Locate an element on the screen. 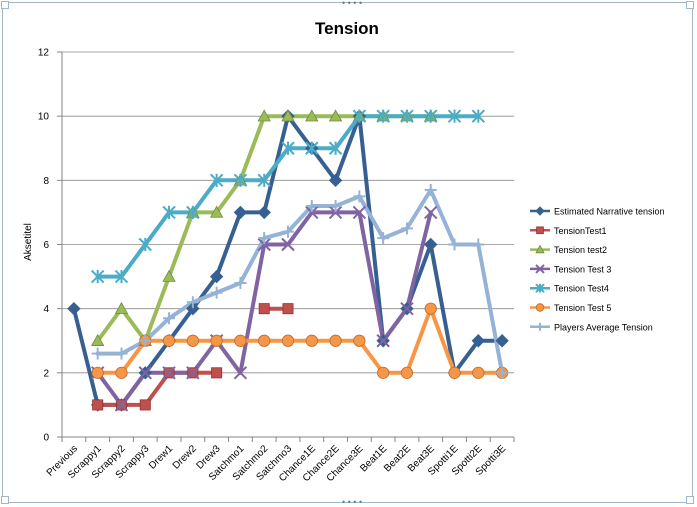 The image size is (697, 507). legend-label: Tension Test 3 is located at coordinates (582, 269).